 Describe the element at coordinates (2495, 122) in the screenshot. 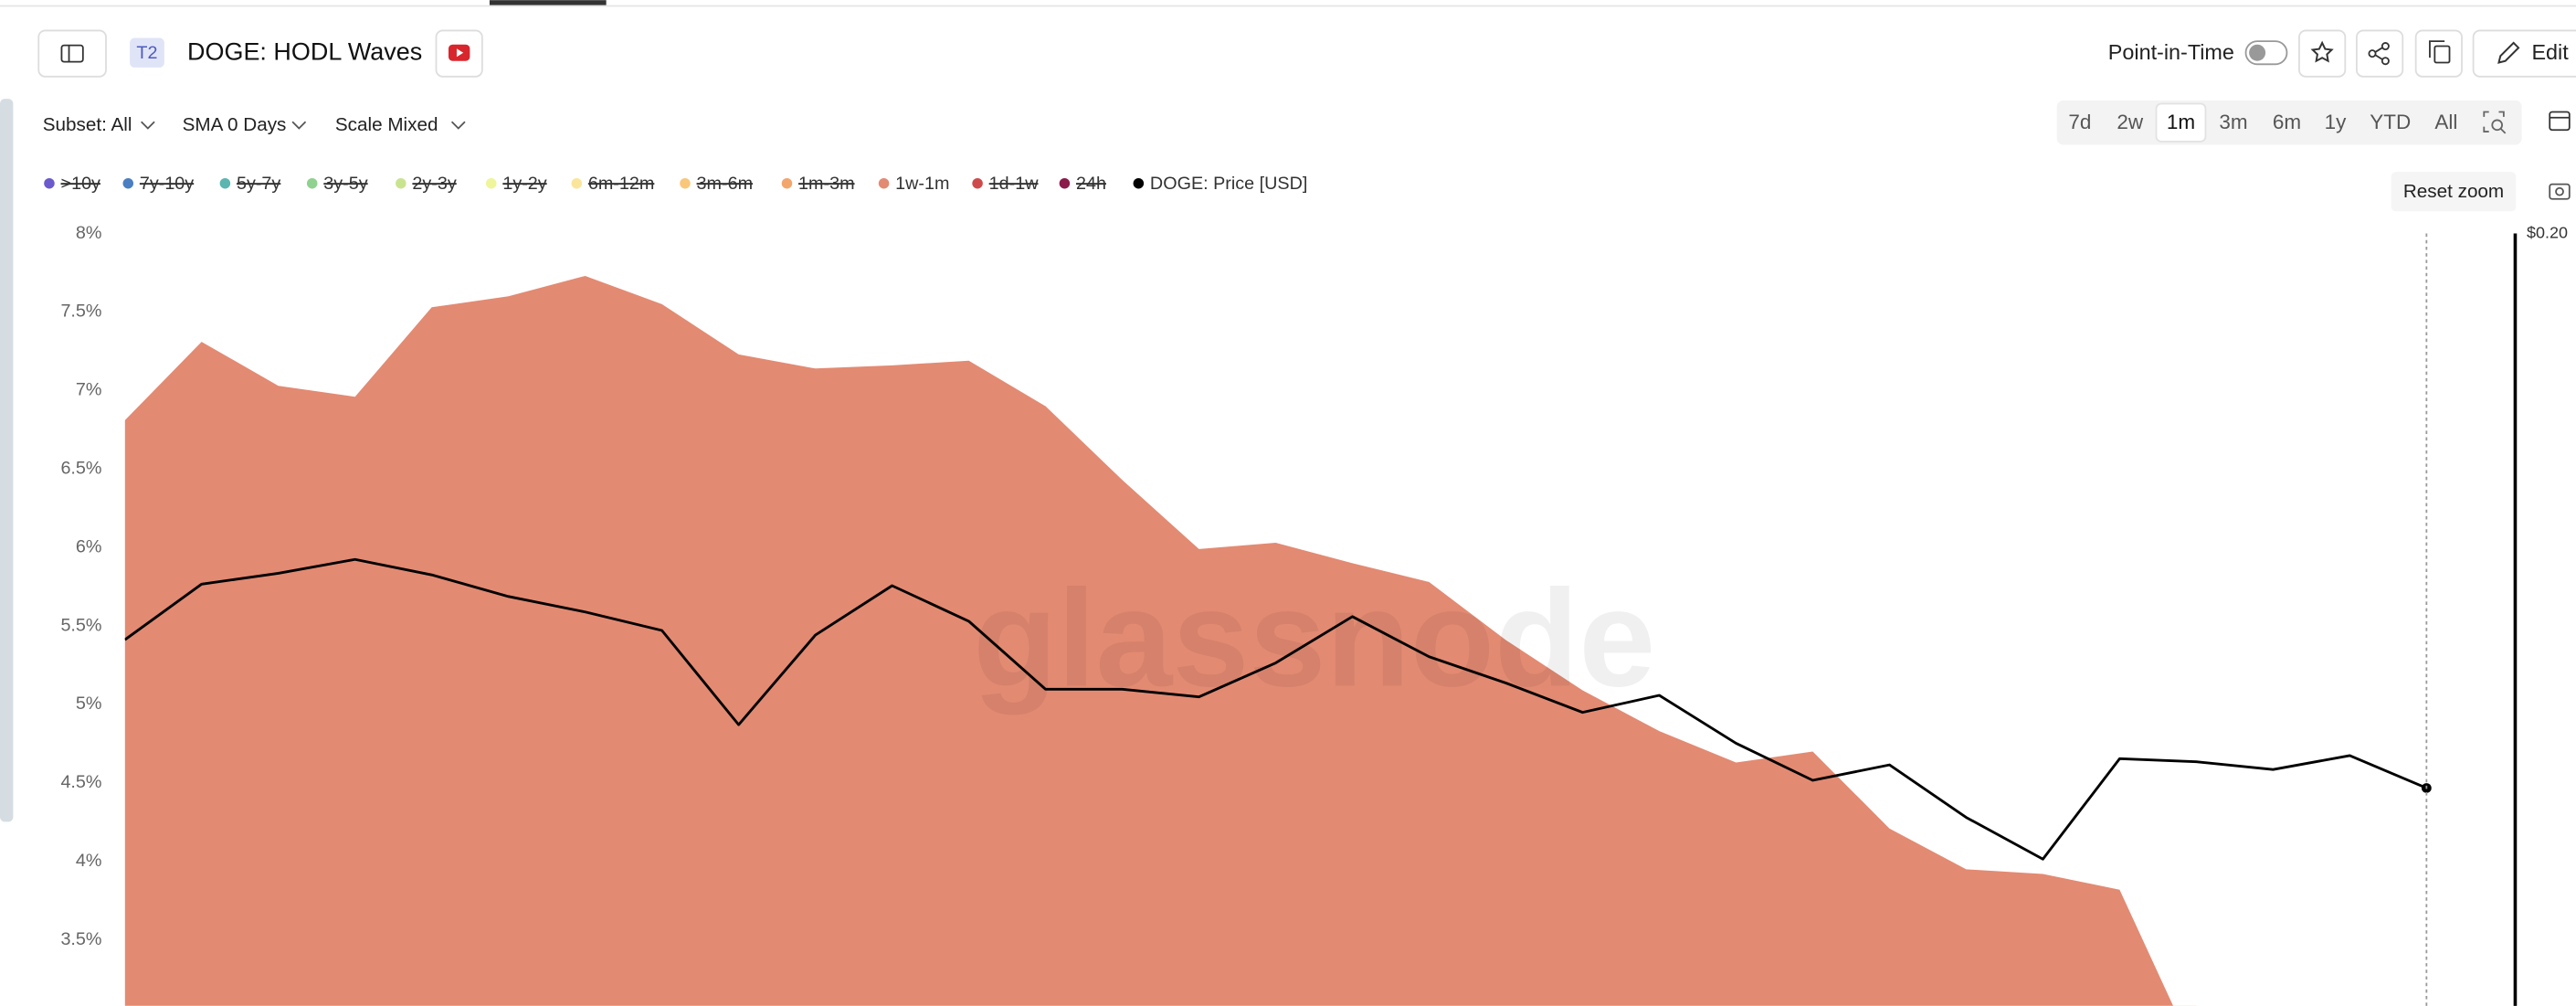

I see `zoom-select-button` at that location.